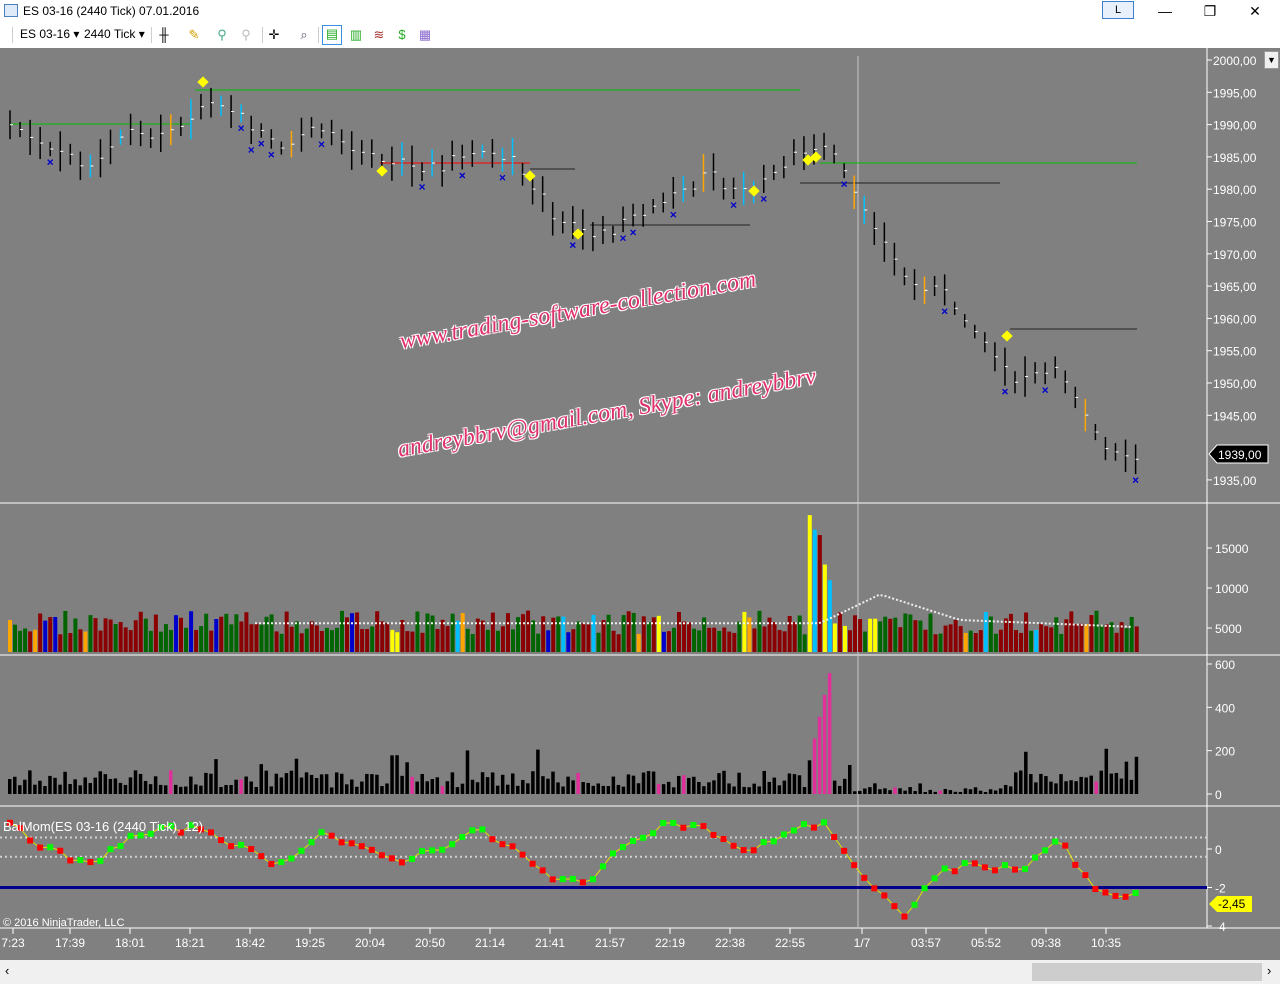 Image resolution: width=1280 pixels, height=984 pixels. I want to click on bar-type-icon: ╫, so click(164, 34).